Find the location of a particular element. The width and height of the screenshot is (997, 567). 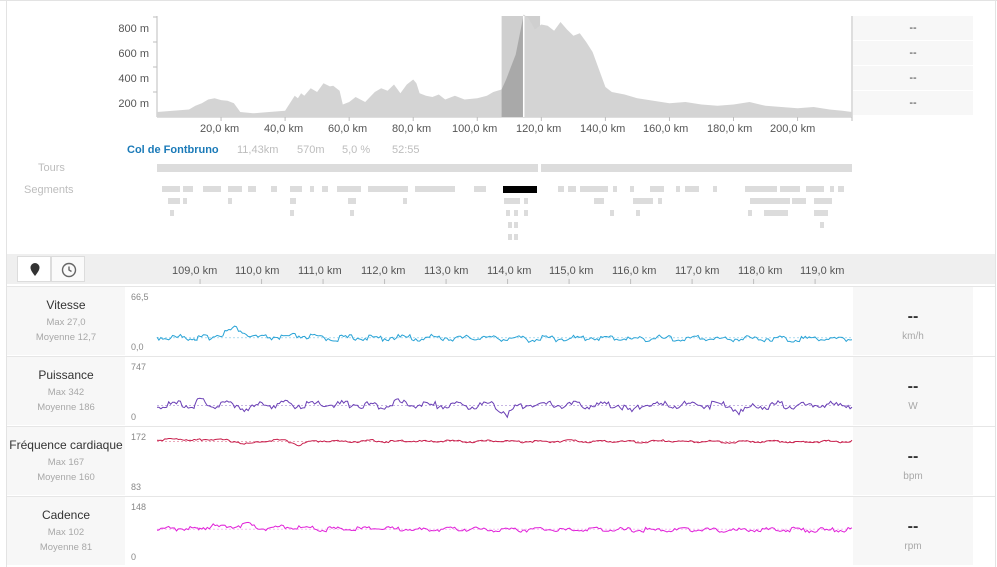

speed-unit: km/h is located at coordinates (913, 336).